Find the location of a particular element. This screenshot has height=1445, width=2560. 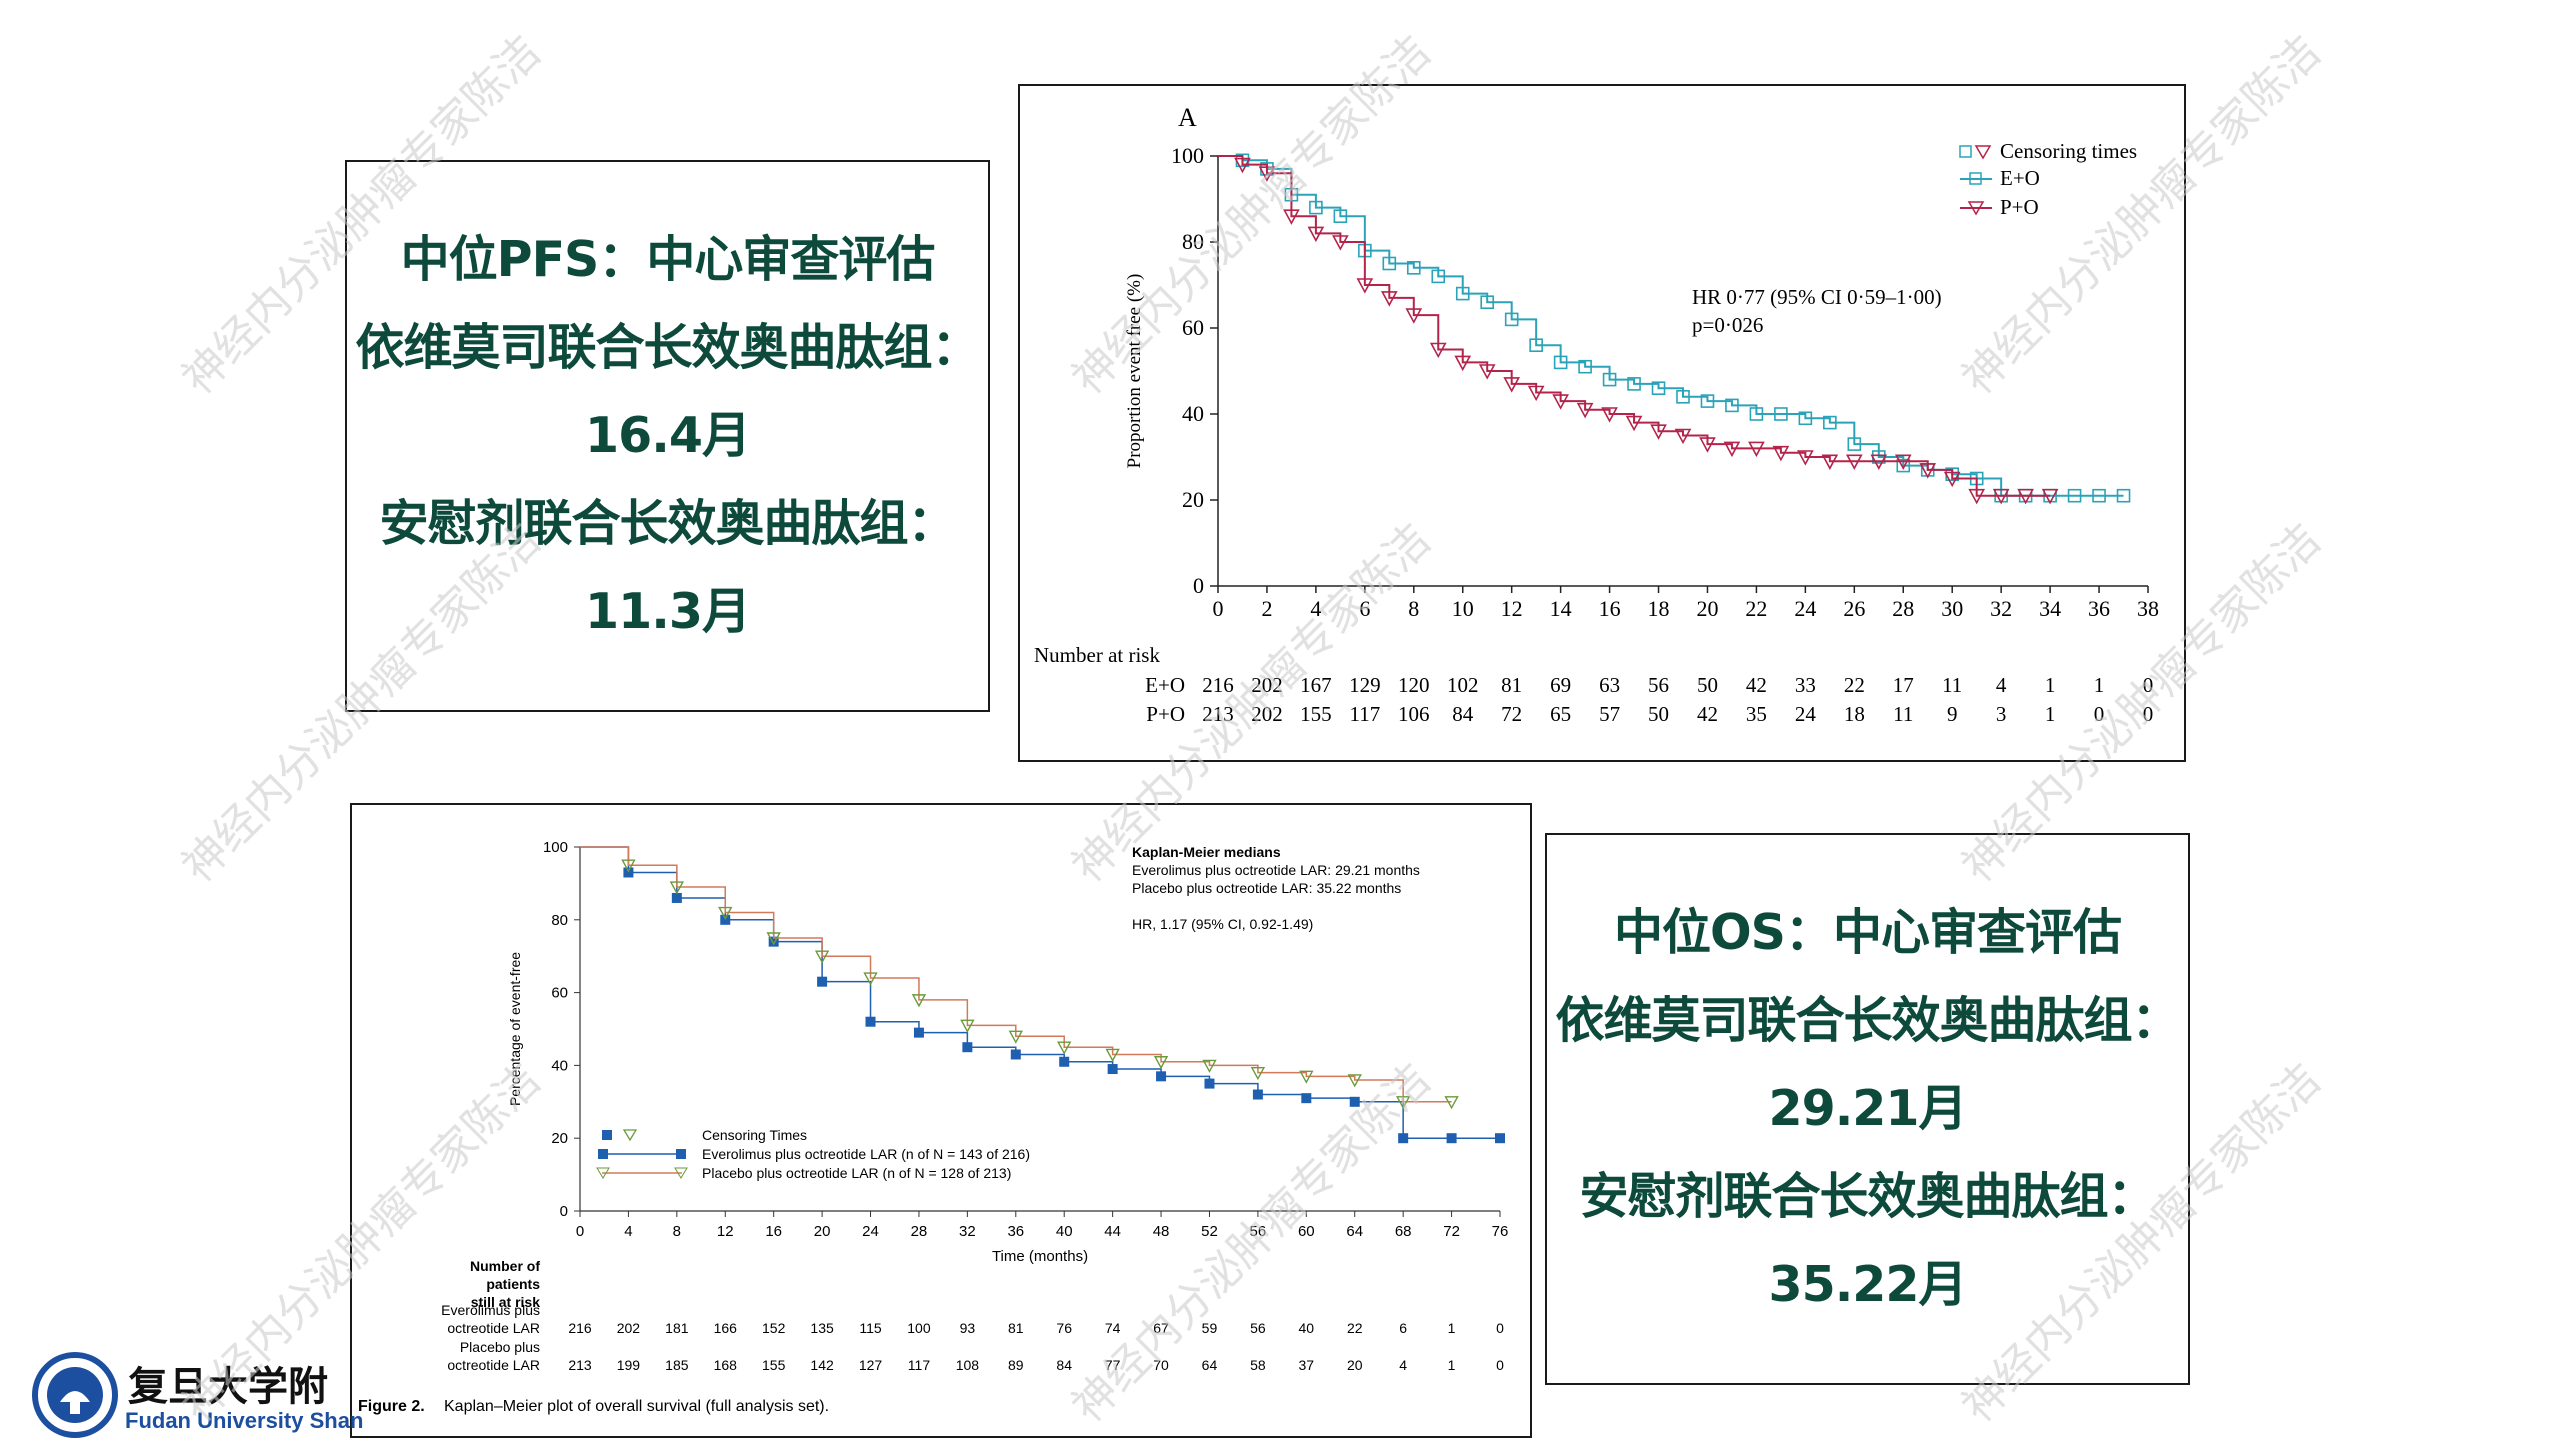

x-tick-label: 22 is located at coordinates (1756, 608).